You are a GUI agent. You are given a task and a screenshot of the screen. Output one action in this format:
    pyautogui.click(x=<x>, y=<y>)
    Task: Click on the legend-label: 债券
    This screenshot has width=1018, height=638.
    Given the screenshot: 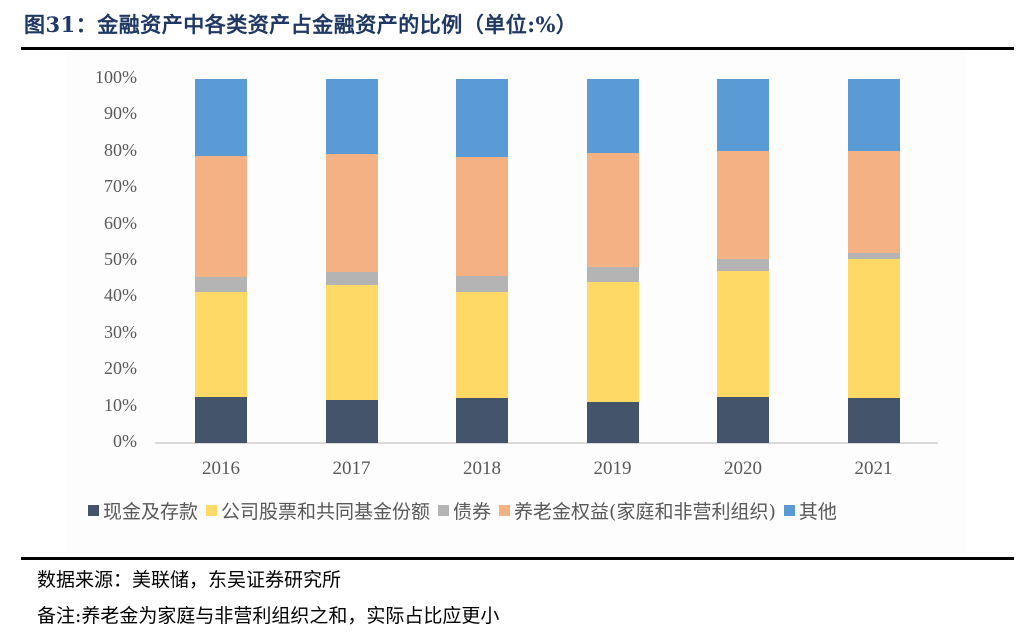 What is the action you would take?
    pyautogui.click(x=472, y=512)
    